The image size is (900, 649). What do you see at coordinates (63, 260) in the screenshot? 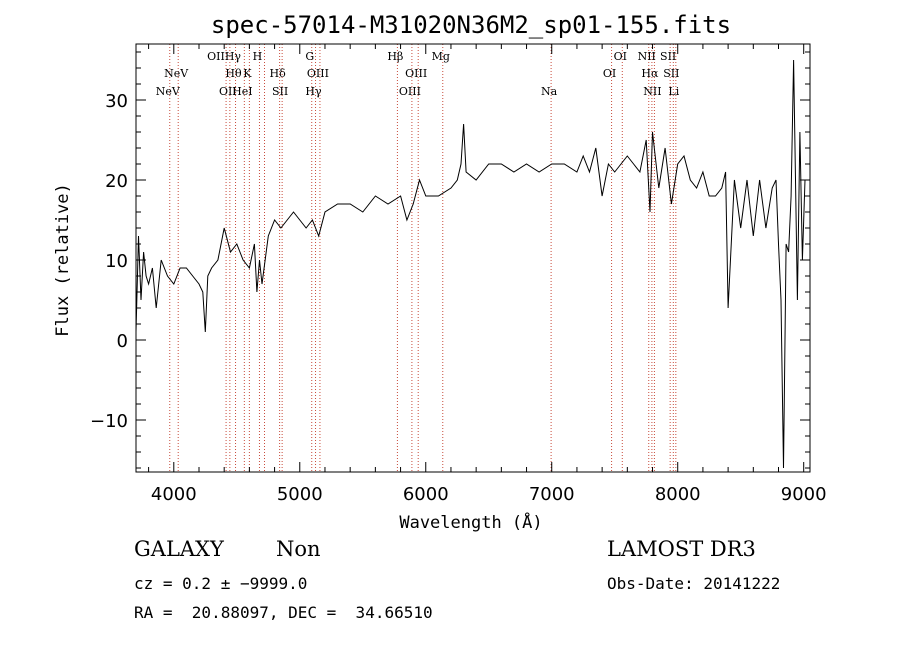
I see `y-axis-label: Flux (relative)` at bounding box center [63, 260].